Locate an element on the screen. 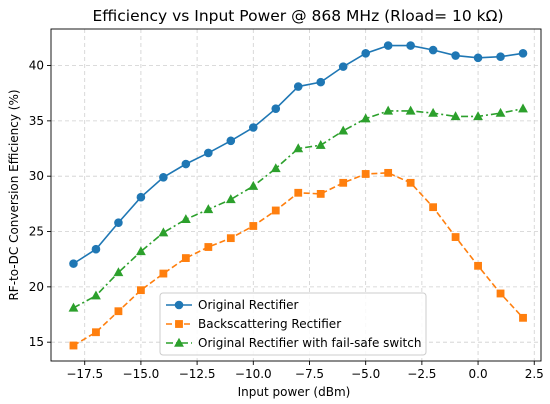  legend-item: Backscattering Rectifier is located at coordinates (253, 324).